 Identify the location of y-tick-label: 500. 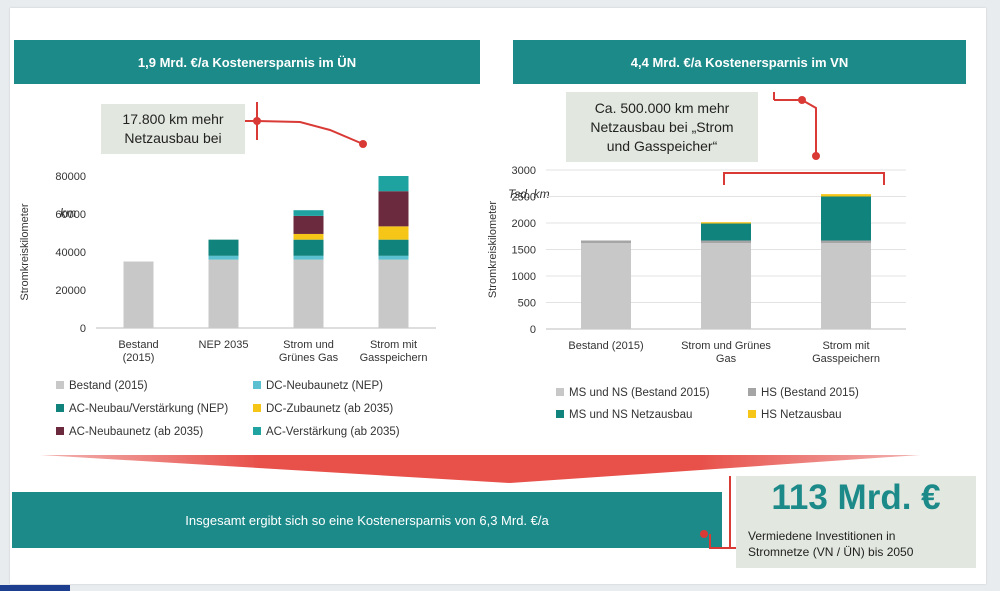
(527, 304).